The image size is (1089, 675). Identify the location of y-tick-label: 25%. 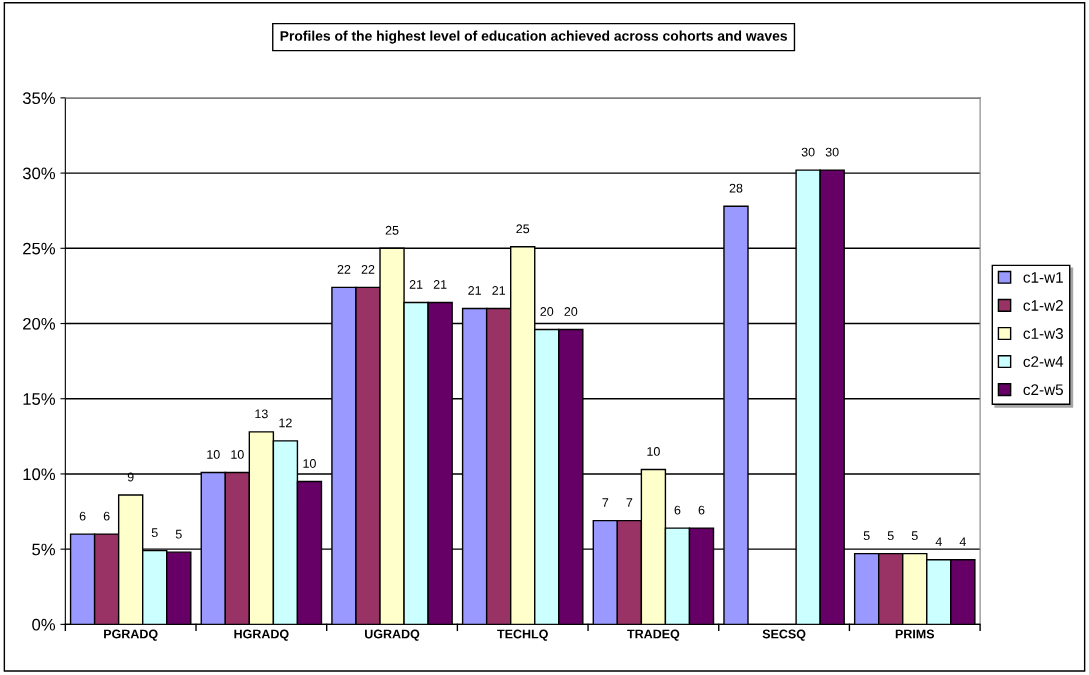
(39, 248).